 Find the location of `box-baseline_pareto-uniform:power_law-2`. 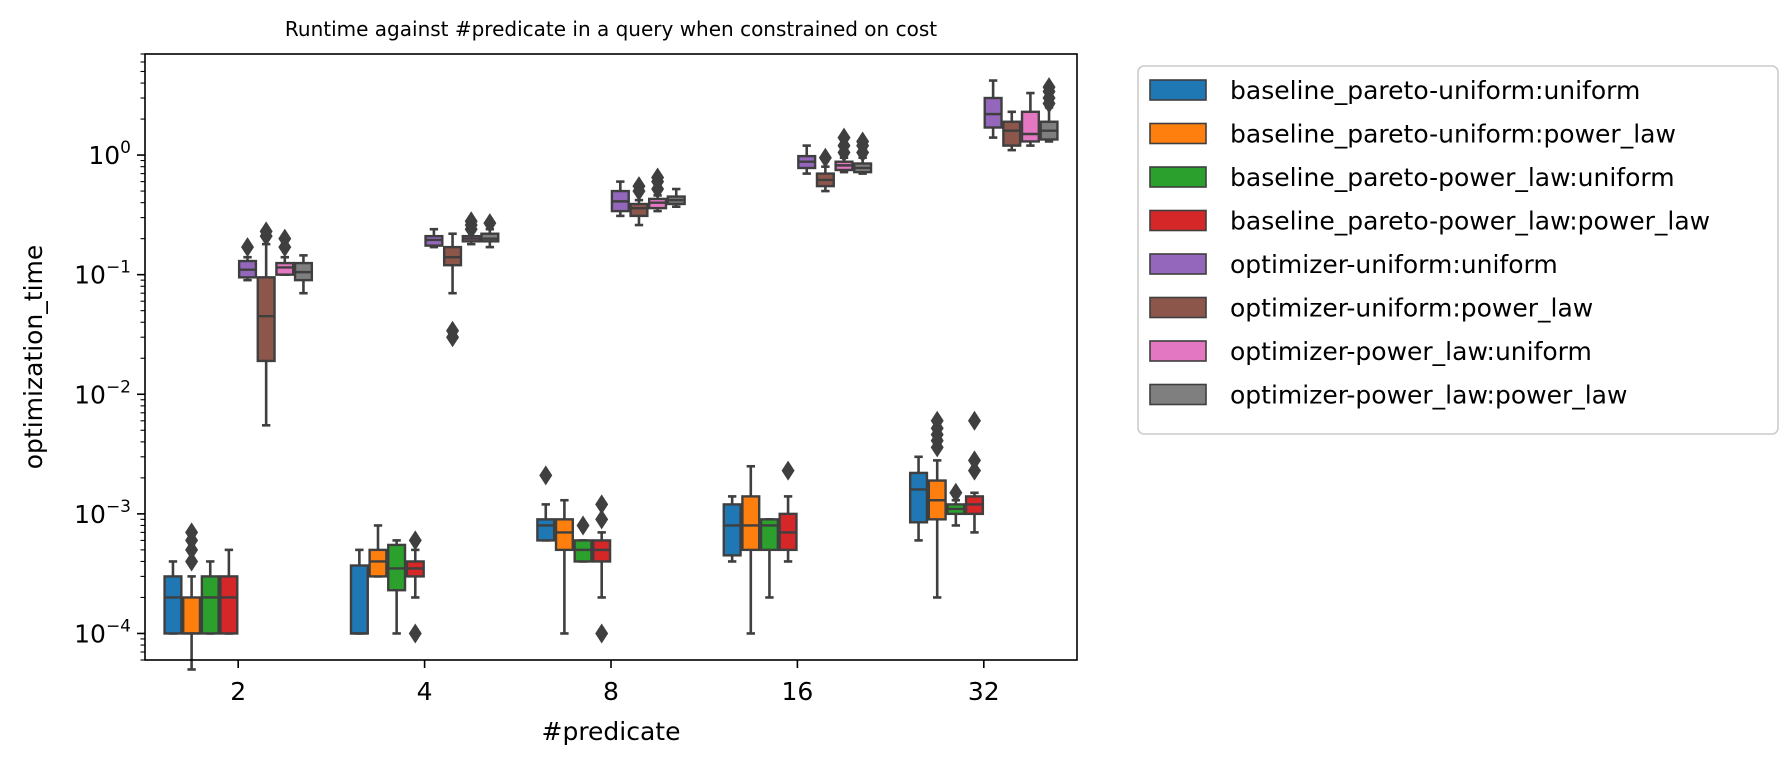

box-baseline_pareto-uniform:power_law-2 is located at coordinates (192, 596).